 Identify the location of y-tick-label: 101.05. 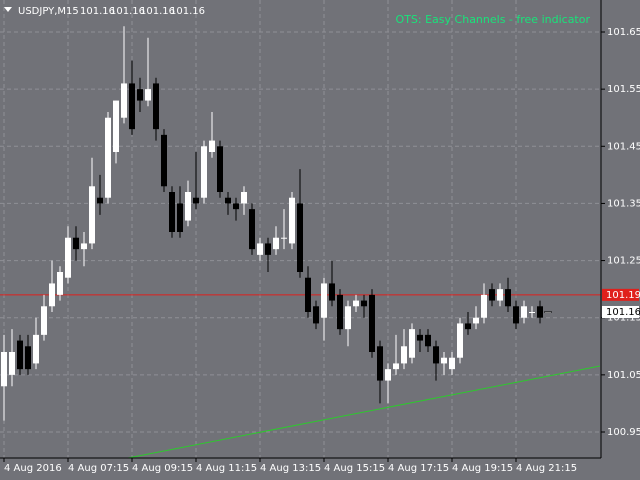
(623, 375).